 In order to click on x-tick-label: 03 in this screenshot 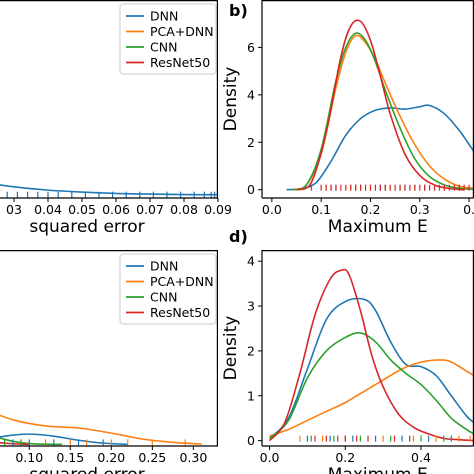, I will do `click(14, 209)`.